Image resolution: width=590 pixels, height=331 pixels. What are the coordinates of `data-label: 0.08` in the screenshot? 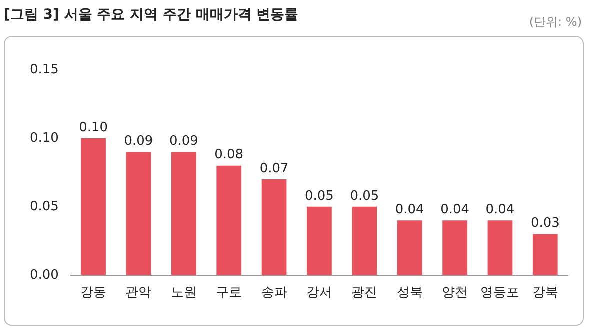 It's located at (229, 155).